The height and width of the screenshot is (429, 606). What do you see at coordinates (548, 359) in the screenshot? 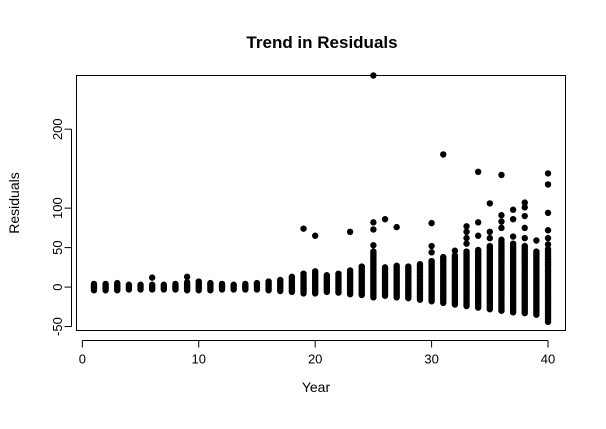
I see `x-tick-label: 40` at bounding box center [548, 359].